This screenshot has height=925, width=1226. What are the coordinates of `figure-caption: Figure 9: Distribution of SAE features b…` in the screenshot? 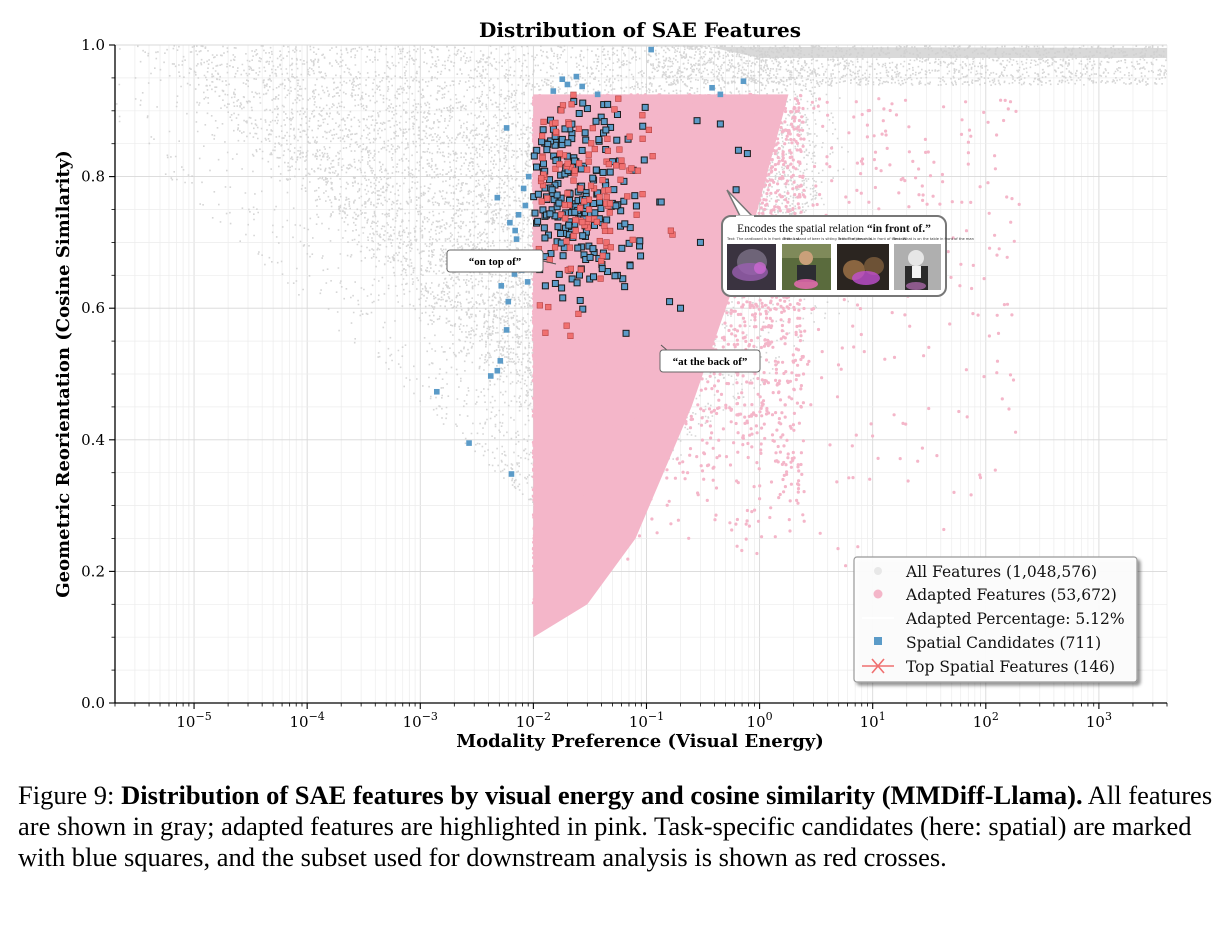 It's located at (615, 826).